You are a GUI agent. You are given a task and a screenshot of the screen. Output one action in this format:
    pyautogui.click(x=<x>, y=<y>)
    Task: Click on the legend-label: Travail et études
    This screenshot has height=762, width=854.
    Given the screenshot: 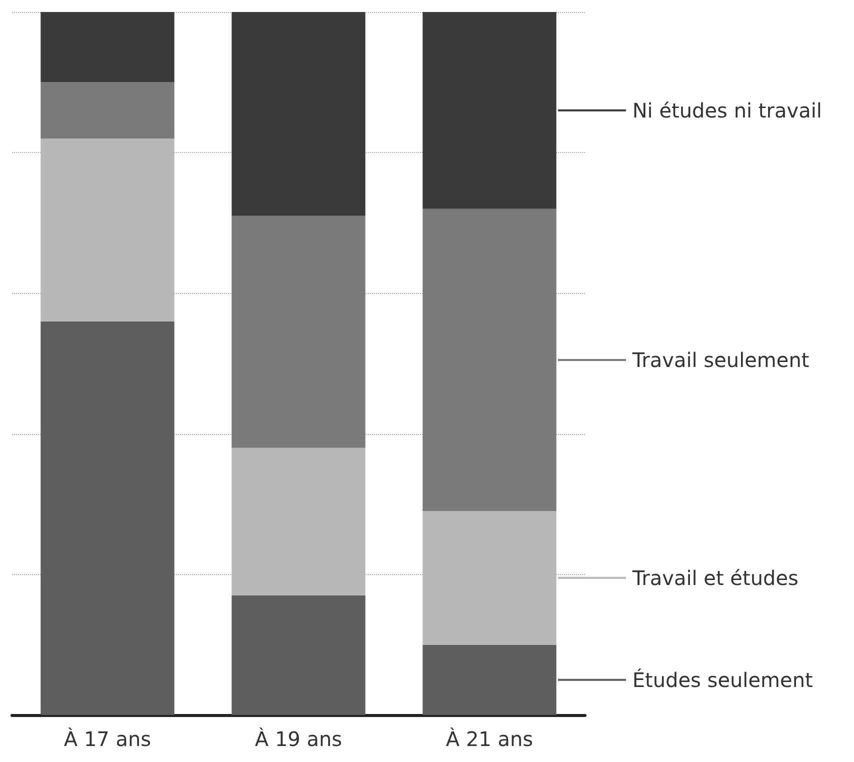 What is the action you would take?
    pyautogui.click(x=714, y=578)
    